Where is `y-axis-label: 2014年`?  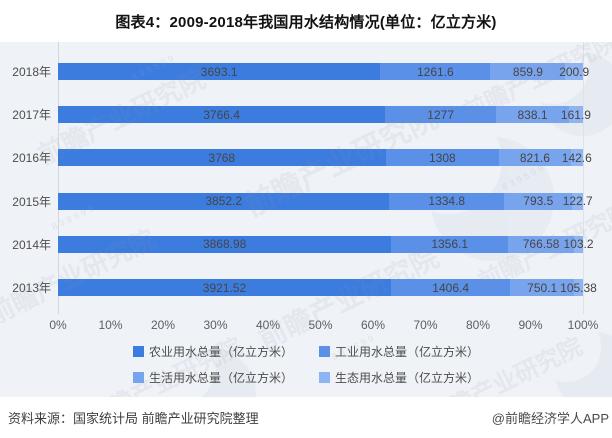
y-axis-label: 2014年 is located at coordinates (31, 244).